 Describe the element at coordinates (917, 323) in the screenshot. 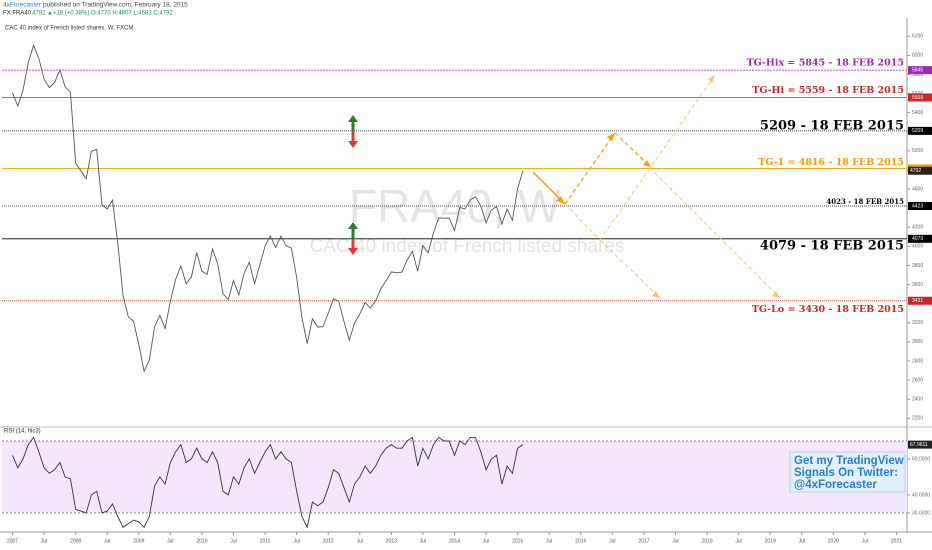

I see `y-tick-label: 3200` at that location.